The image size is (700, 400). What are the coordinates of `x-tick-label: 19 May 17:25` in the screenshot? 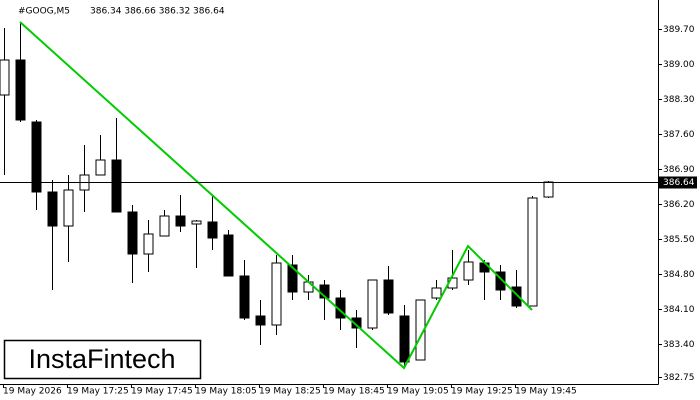 It's located at (98, 392).